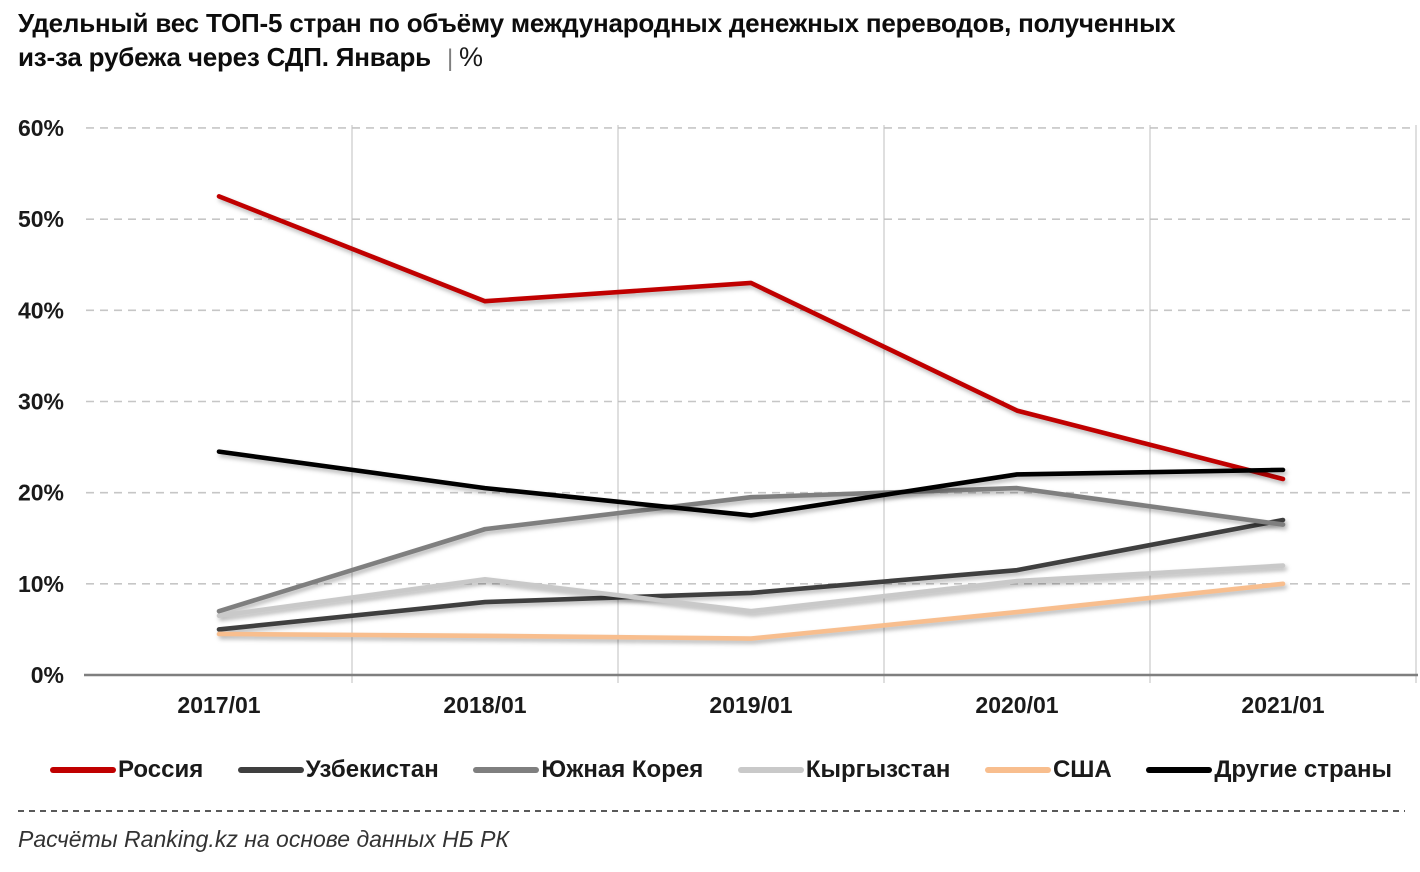 The height and width of the screenshot is (872, 1420). I want to click on legend-label: Южная Корея, so click(622, 769).